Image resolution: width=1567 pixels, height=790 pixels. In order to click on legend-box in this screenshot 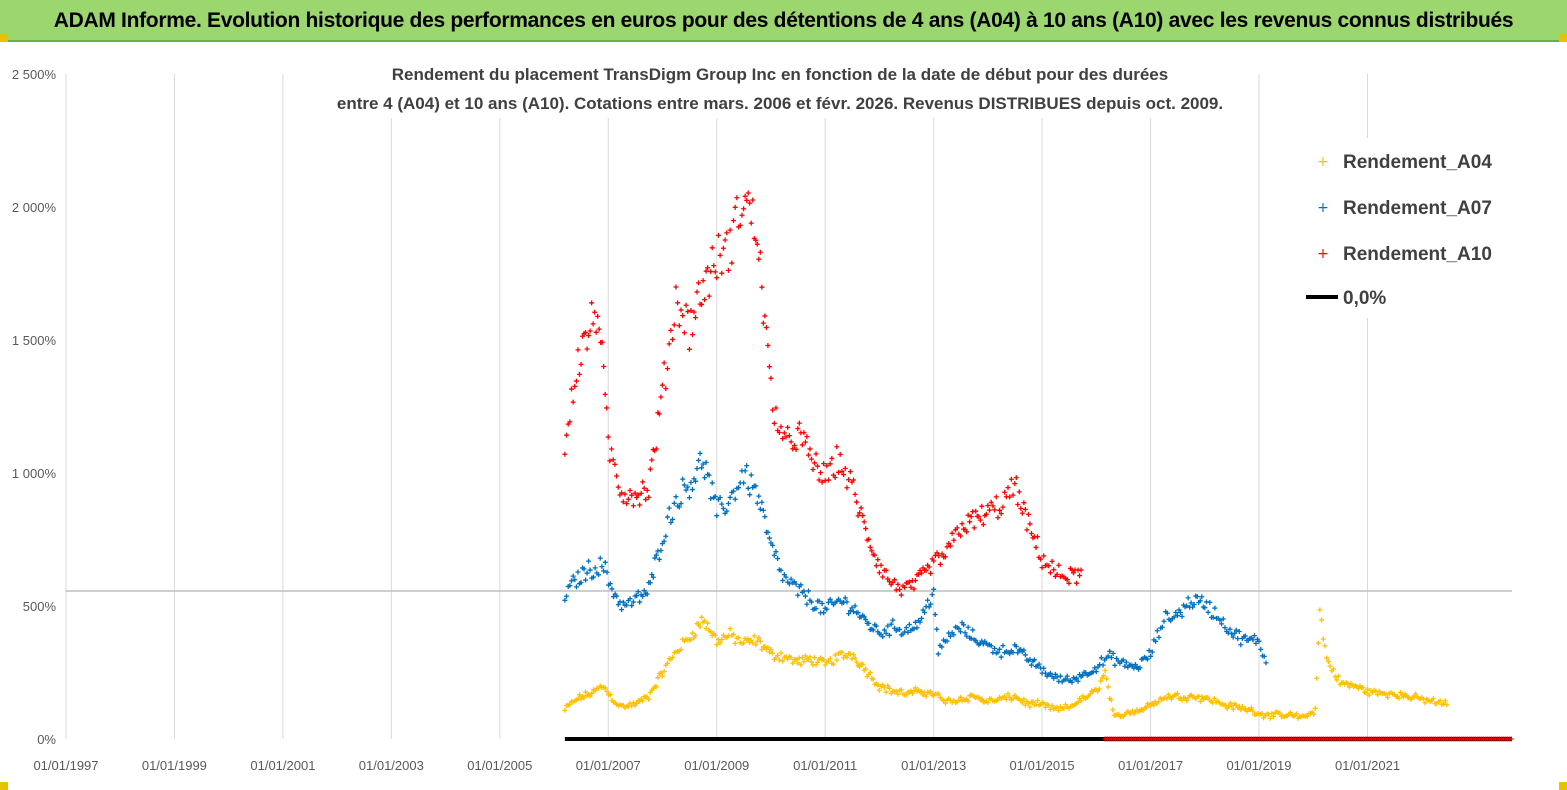, I will do `click(1394, 228)`.